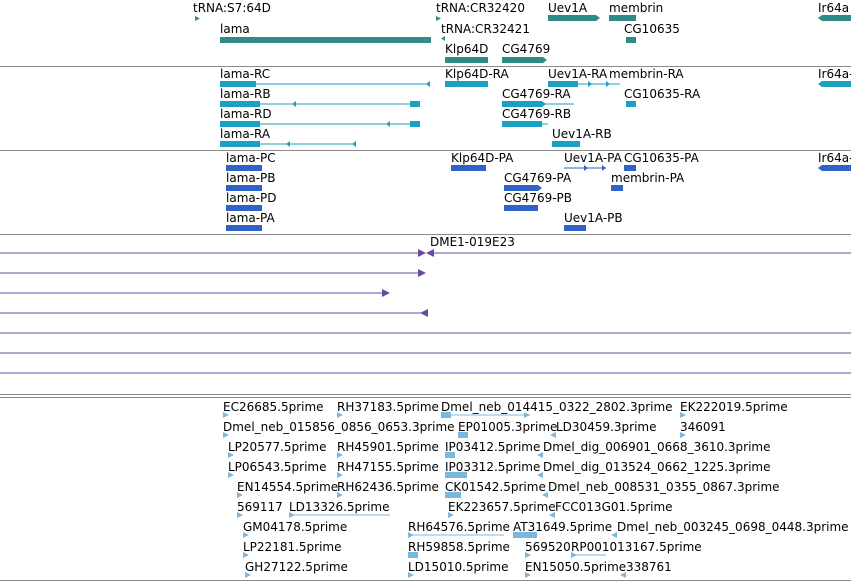  Describe the element at coordinates (339, 427) in the screenshot. I see `est-label: Dmel_neb_015856_0856_0653.3prime` at that location.